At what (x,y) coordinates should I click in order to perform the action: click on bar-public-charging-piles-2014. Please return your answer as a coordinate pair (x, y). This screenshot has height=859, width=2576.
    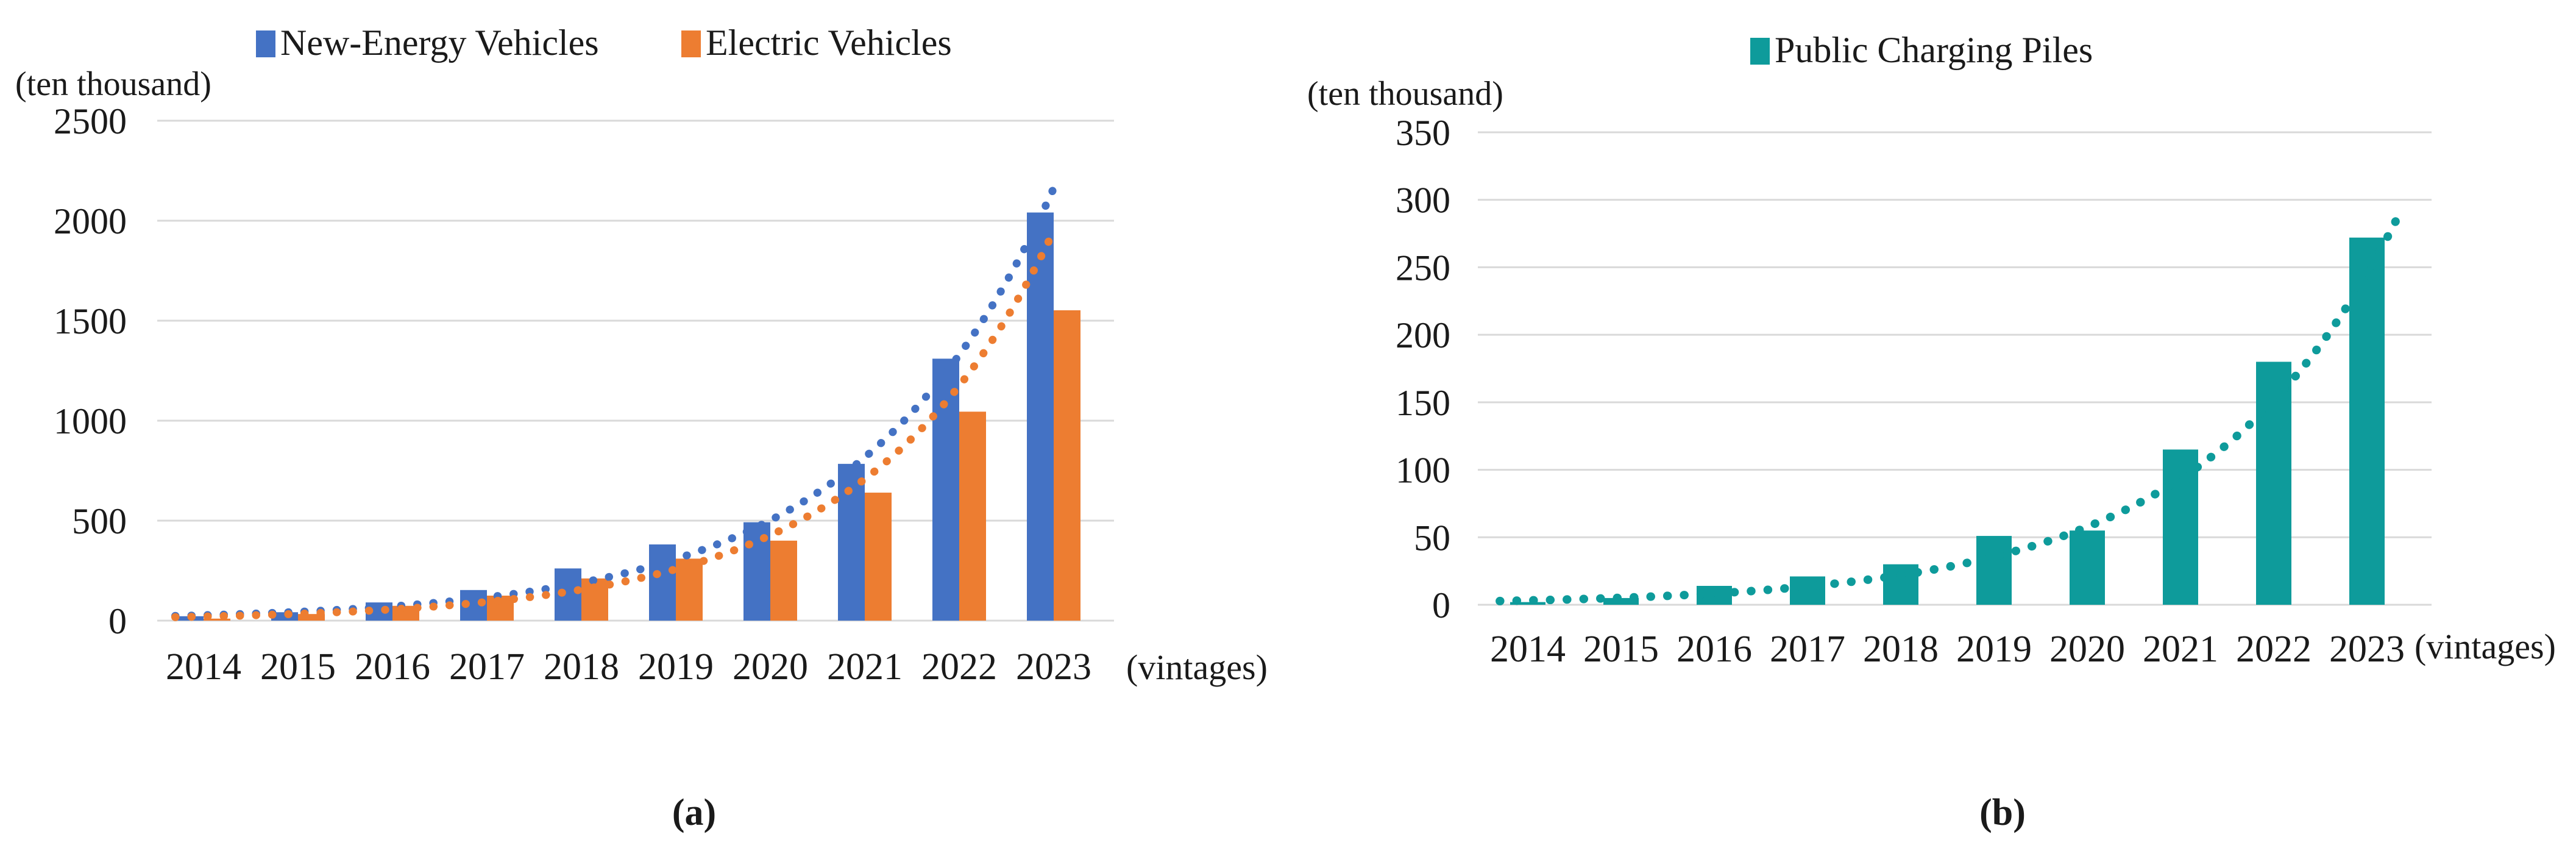
    Looking at the image, I should click on (1527, 603).